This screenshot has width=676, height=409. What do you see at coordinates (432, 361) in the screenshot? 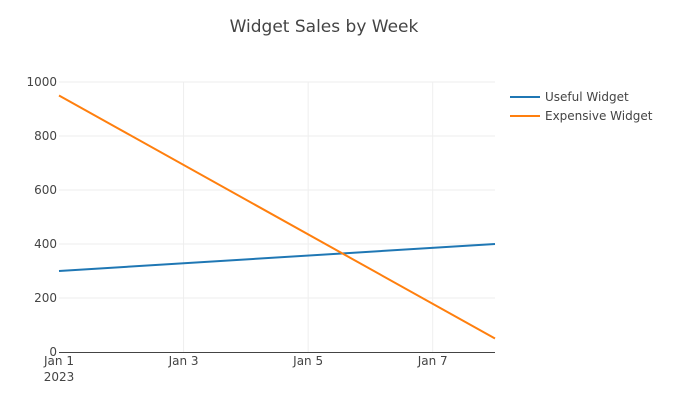
I see `x-tick-label: Jan 7` at bounding box center [432, 361].